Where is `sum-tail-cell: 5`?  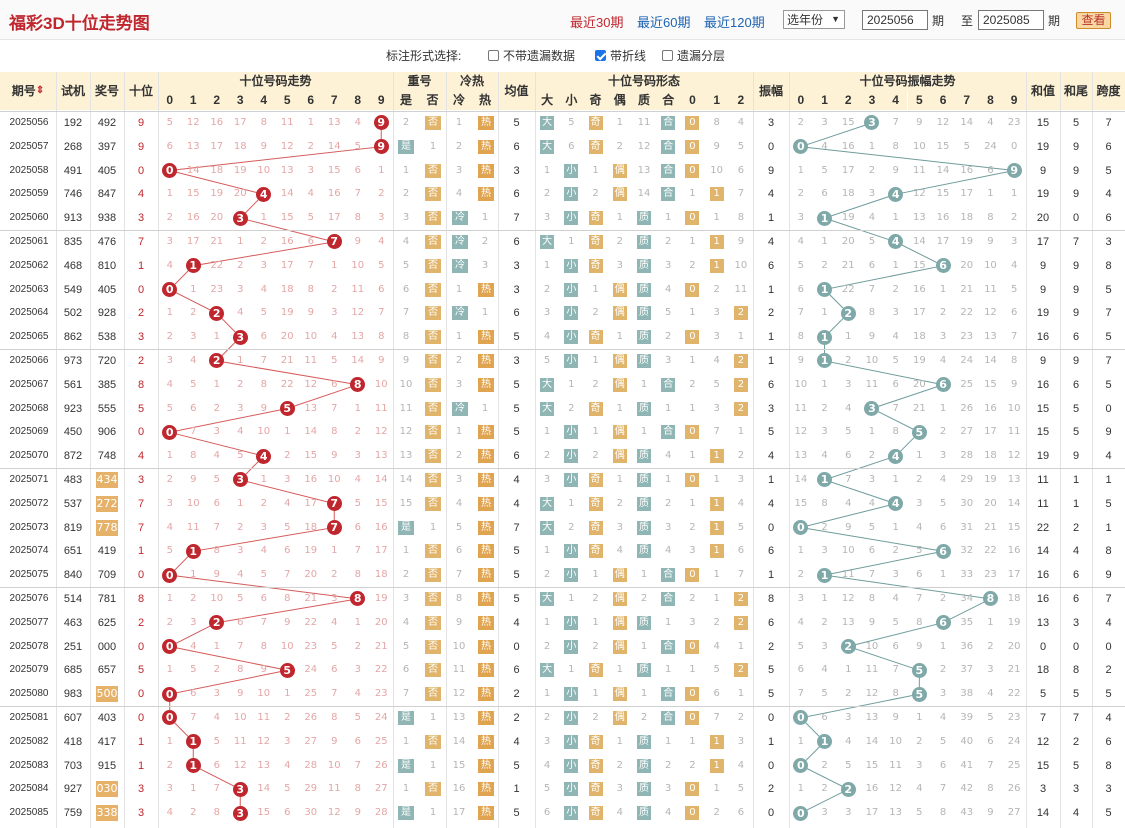
sum-tail-cell: 5 is located at coordinates (1076, 694).